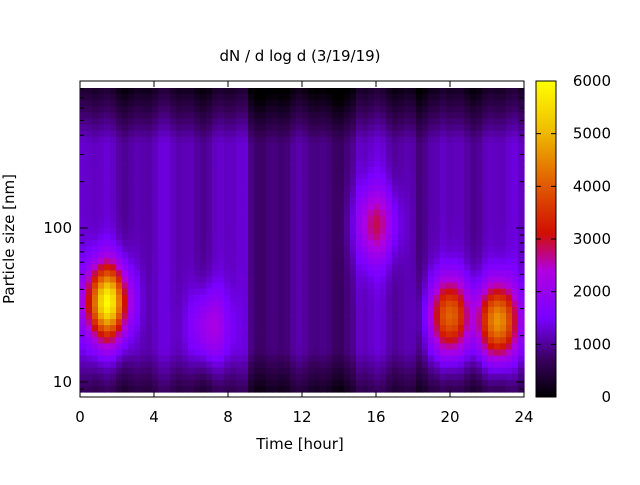 This screenshot has height=485, width=640. What do you see at coordinates (62, 382) in the screenshot?
I see `y-tick-label: 10` at bounding box center [62, 382].